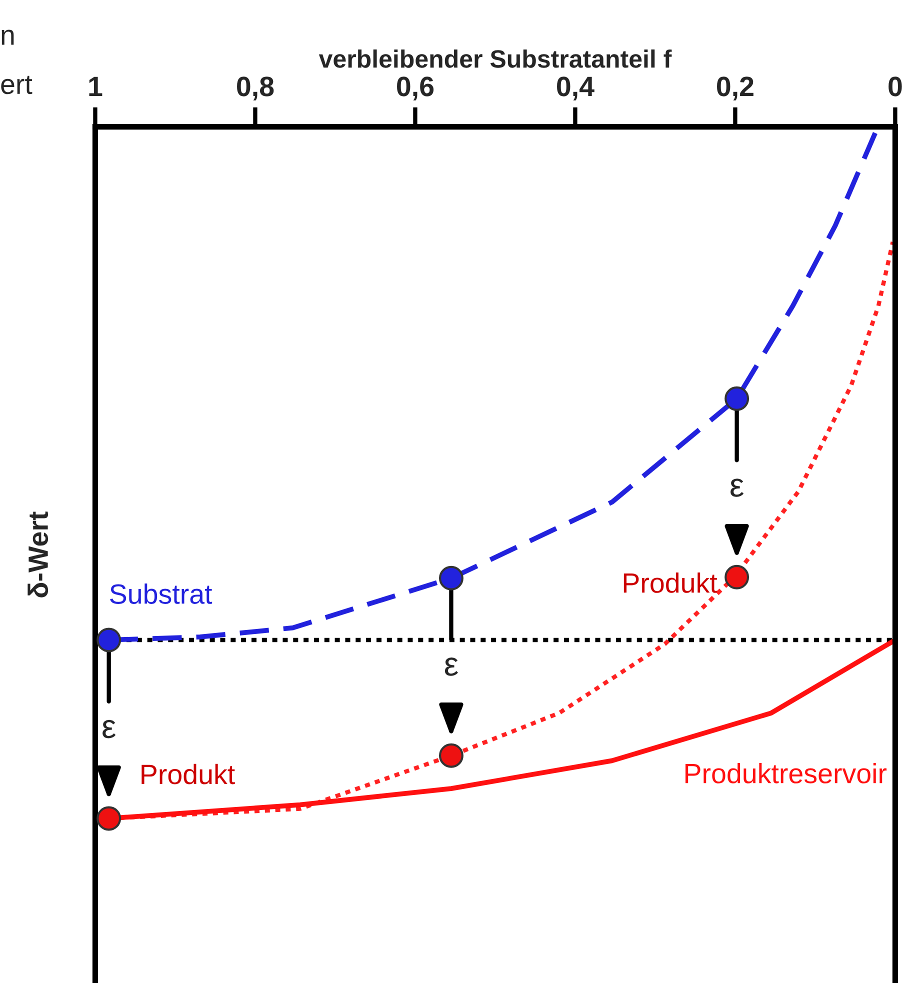  Describe the element at coordinates (495, 58) in the screenshot. I see `x-axis-title: verbleibender Substratanteil f` at that location.